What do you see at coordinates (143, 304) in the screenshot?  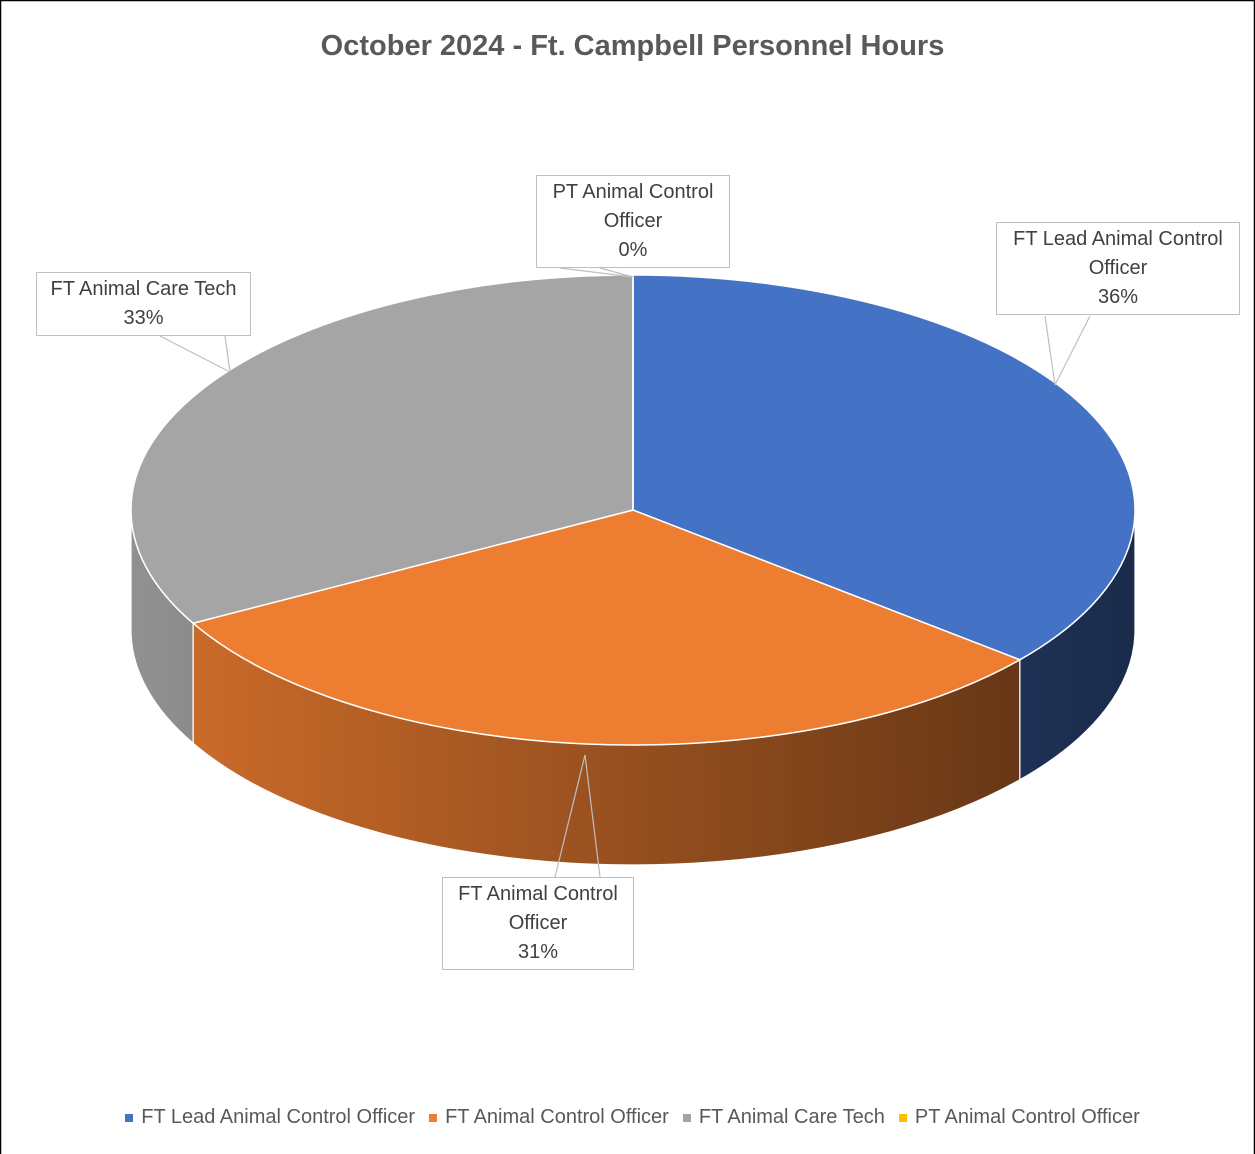 I see `data-label: FT Animal Care Tech 33%` at bounding box center [143, 304].